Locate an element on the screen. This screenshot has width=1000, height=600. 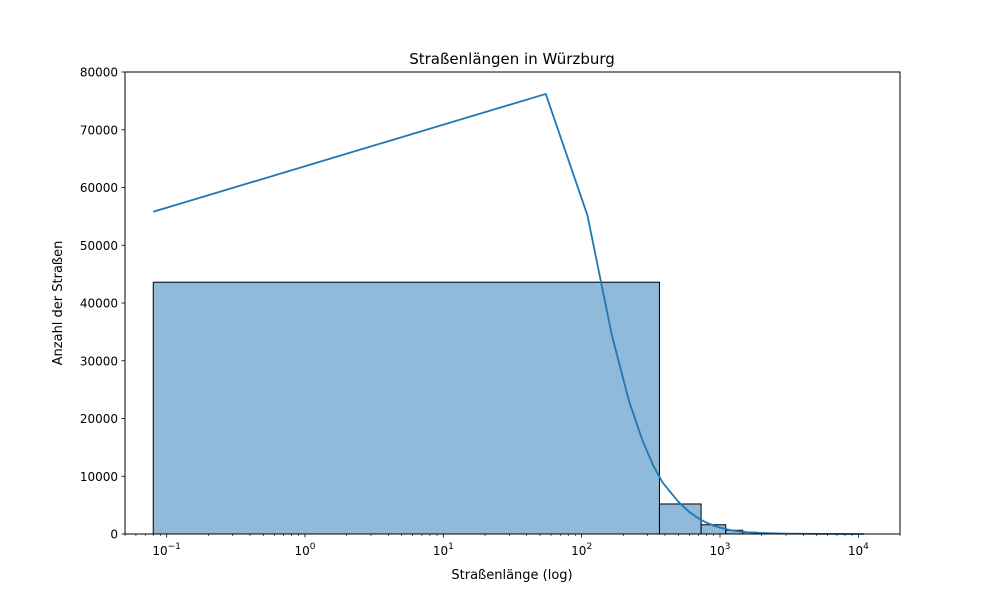
y-tick-label: 70000 is located at coordinates (99, 130).